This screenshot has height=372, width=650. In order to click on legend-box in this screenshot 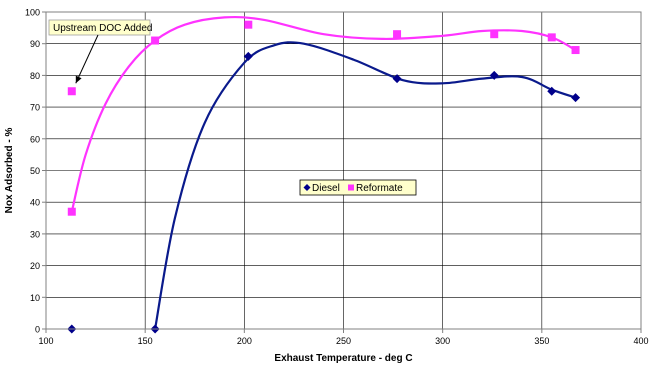, I will do `click(358, 187)`.